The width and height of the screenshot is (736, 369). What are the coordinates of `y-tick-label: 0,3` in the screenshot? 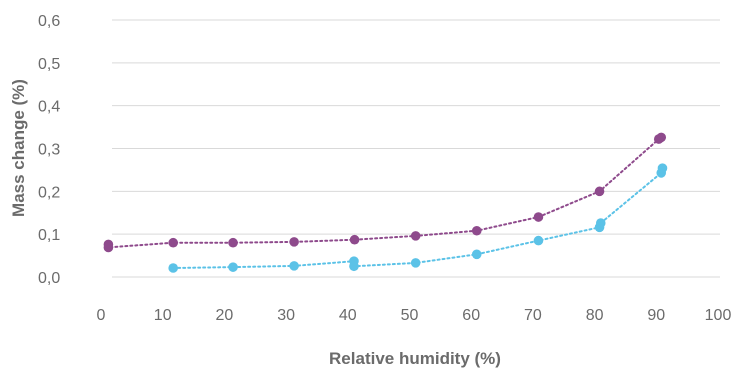 It's located at (49, 150).